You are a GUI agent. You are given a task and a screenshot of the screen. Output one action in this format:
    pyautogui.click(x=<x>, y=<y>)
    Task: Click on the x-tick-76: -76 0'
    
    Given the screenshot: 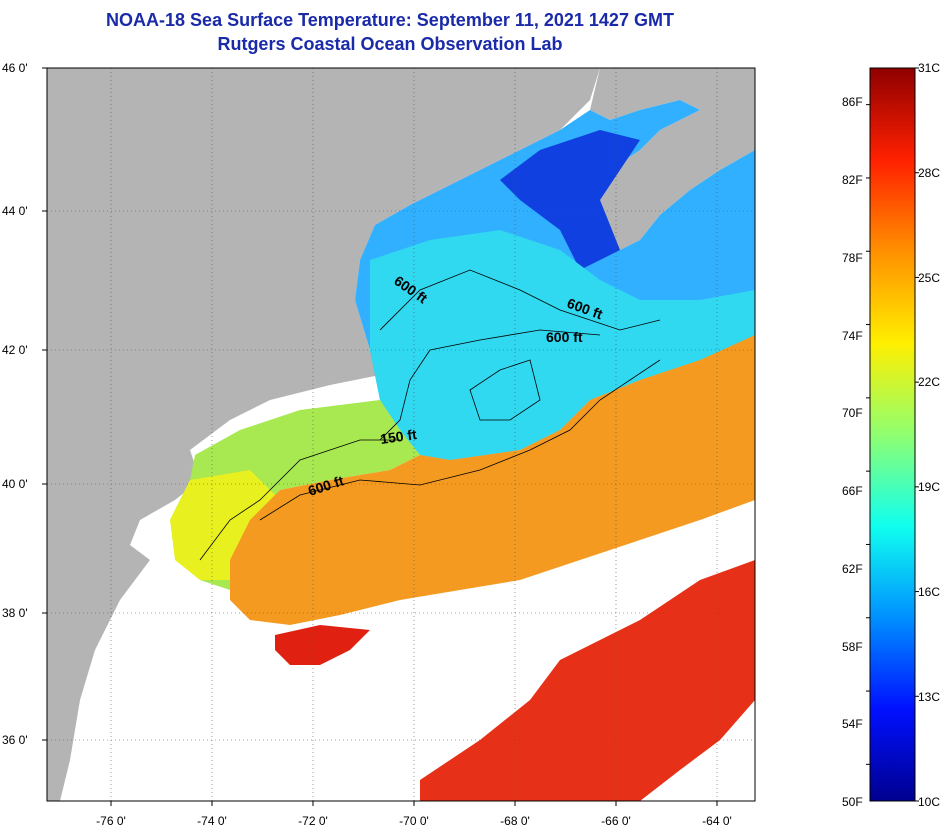 What is the action you would take?
    pyautogui.click(x=111, y=821)
    